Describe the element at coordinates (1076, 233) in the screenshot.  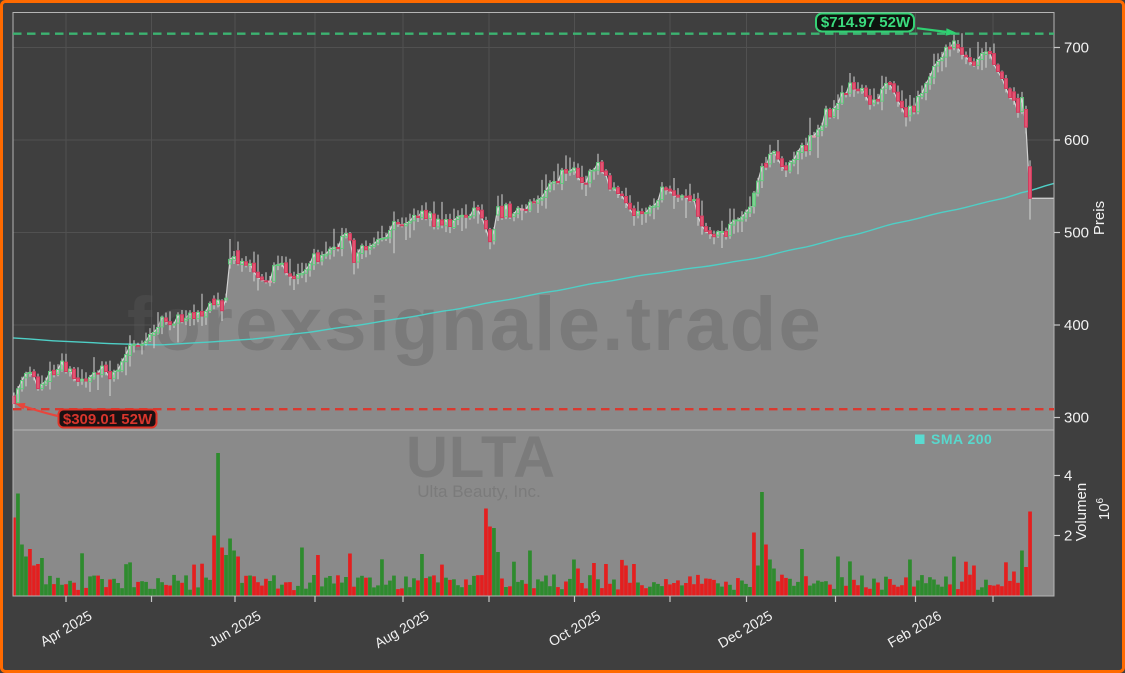
I see `svg-text: 500` at that location.